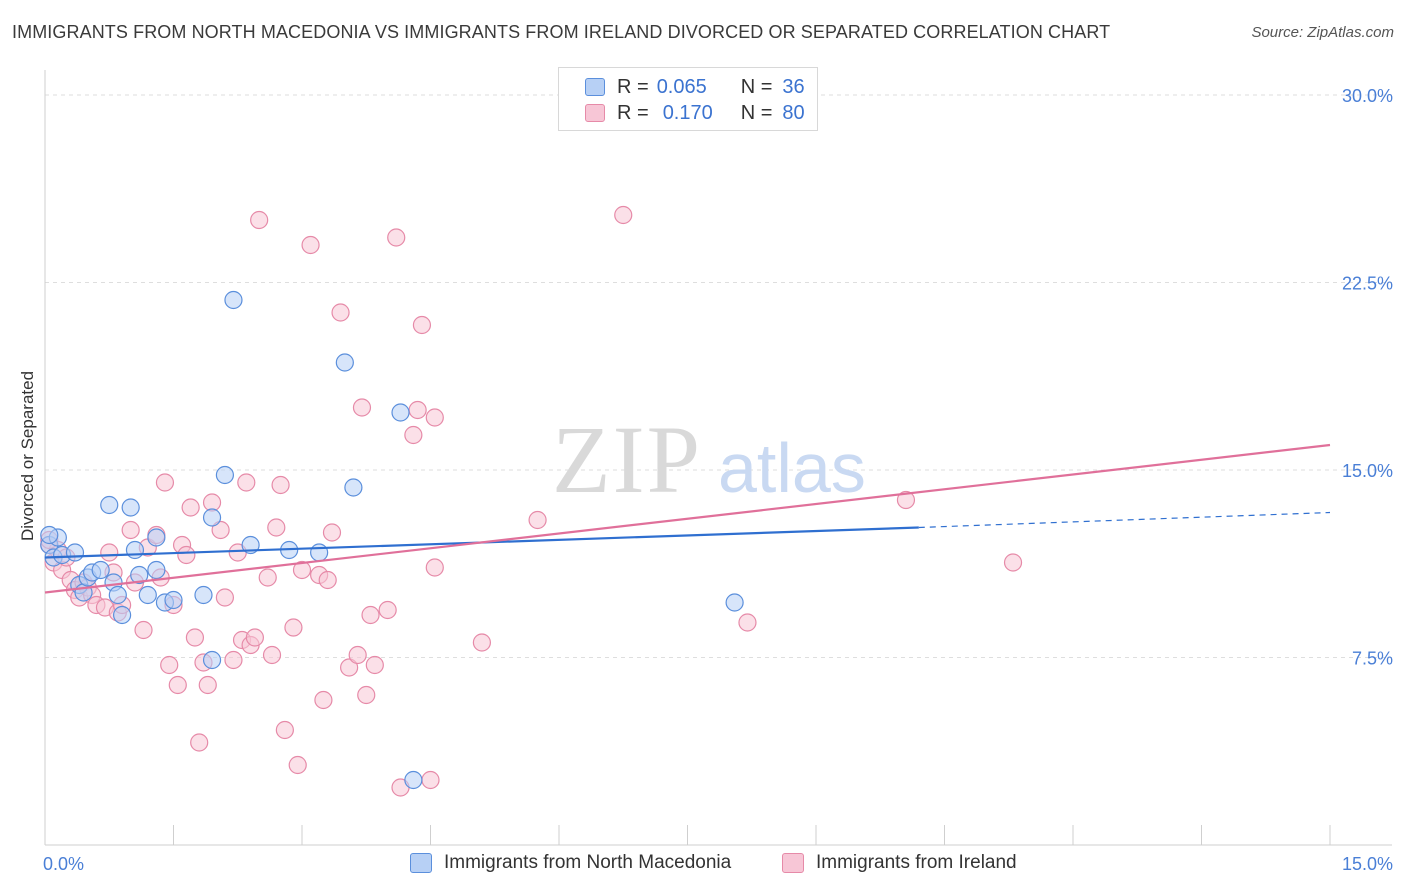 The image size is (1406, 892). I want to click on legend-row-ireland: R = 0.170 N = 80, so click(695, 113).